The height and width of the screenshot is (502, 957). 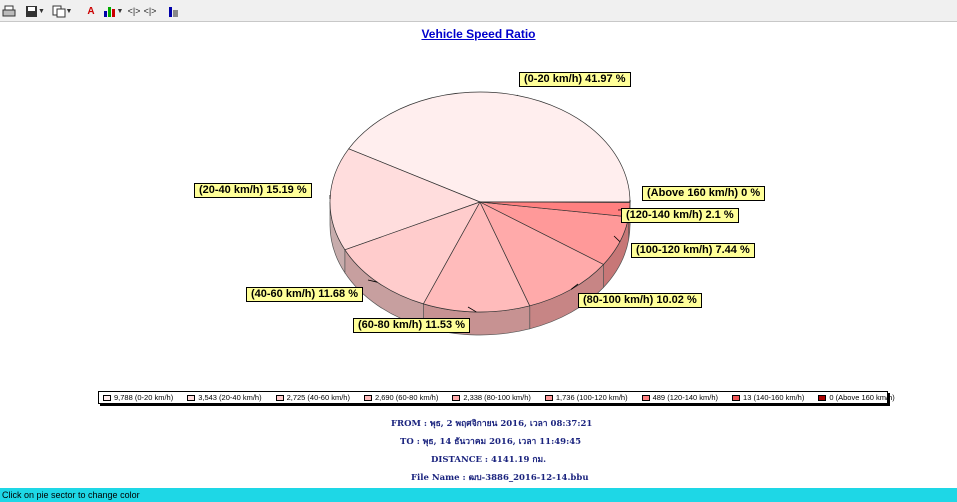 What do you see at coordinates (134, 11) in the screenshot?
I see `prev-icon: <|>` at bounding box center [134, 11].